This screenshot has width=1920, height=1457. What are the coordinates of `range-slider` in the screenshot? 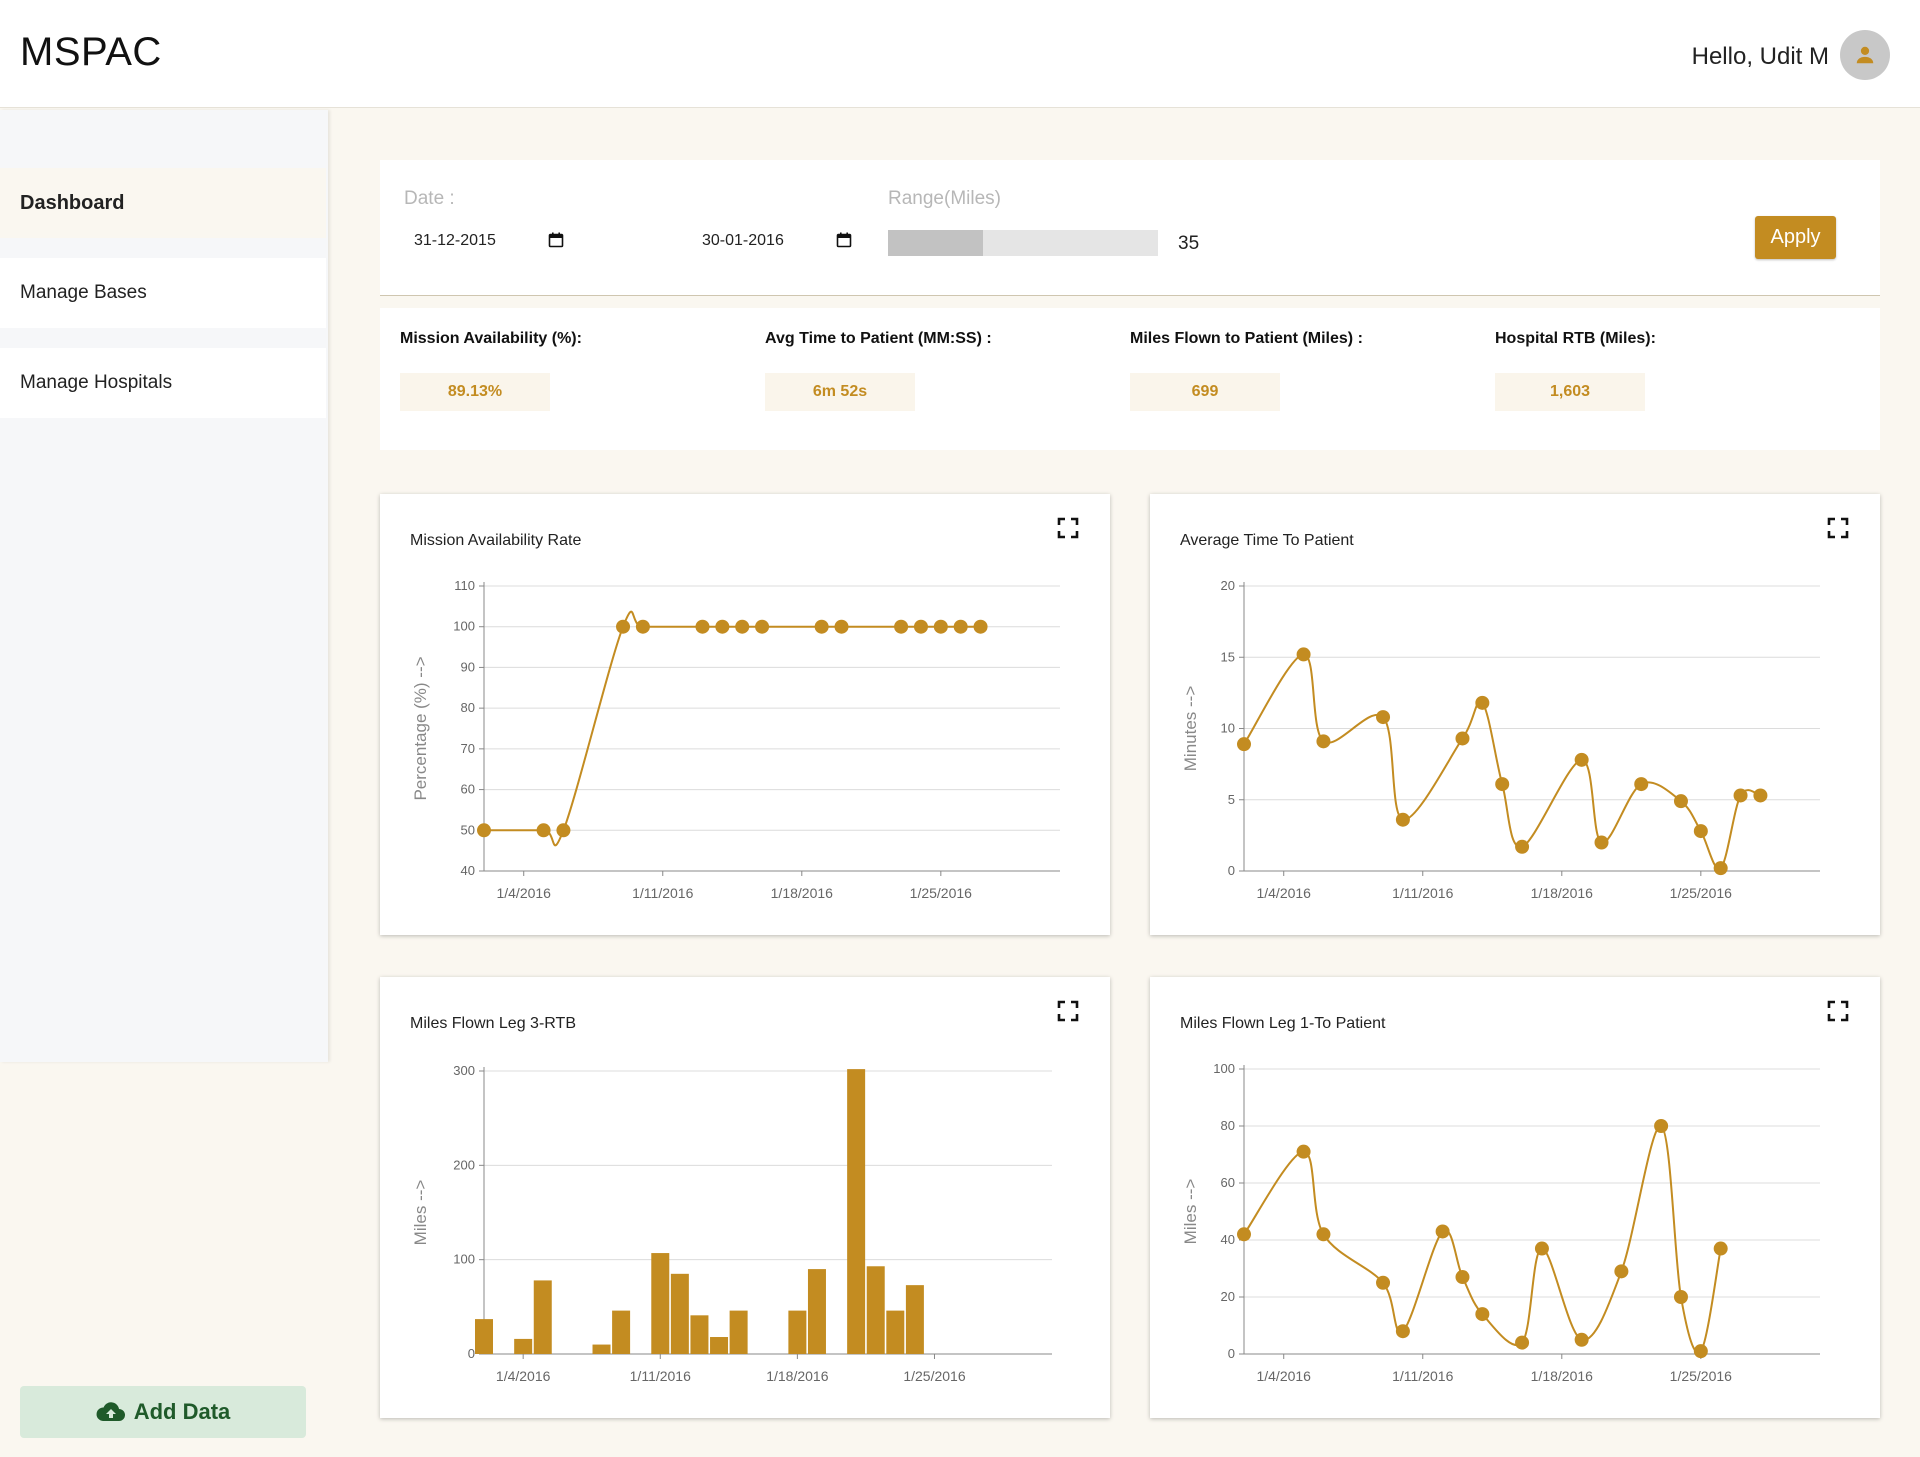 It's located at (1023, 243).